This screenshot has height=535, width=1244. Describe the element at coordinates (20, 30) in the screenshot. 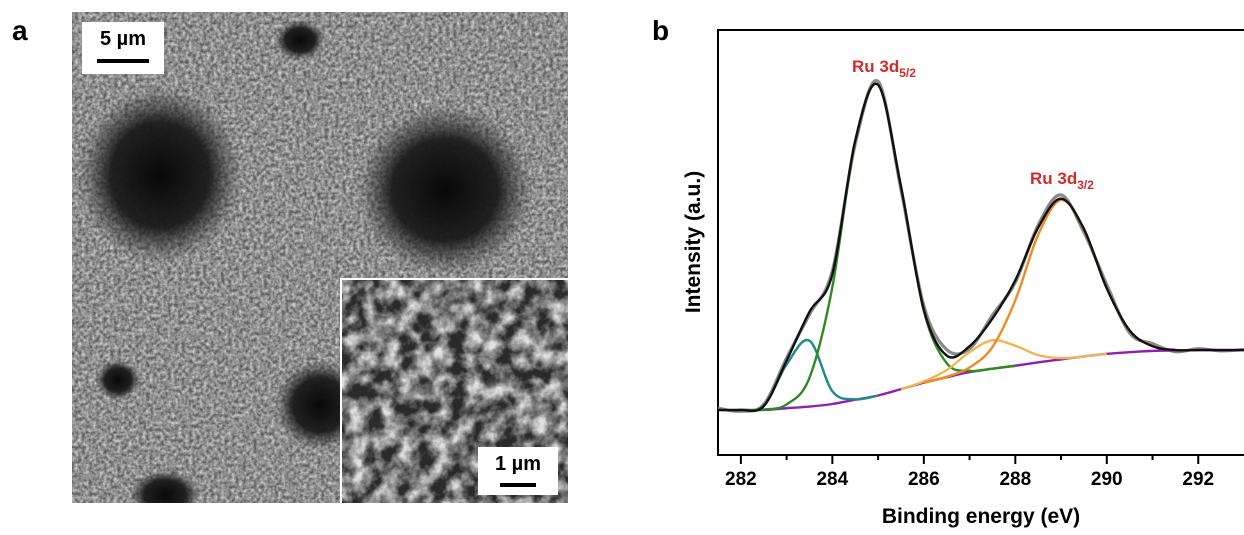

I see `panel-label: a` at that location.